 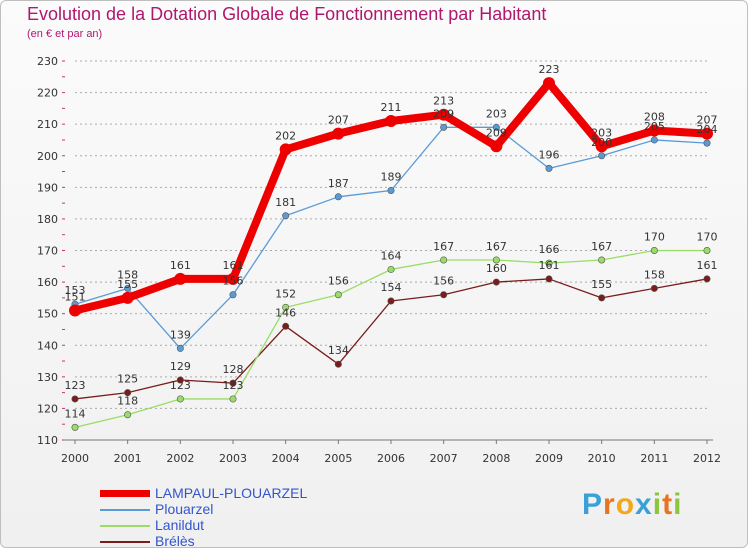 What do you see at coordinates (654, 126) in the screenshot?
I see `data-label-1-2011: 205` at bounding box center [654, 126].